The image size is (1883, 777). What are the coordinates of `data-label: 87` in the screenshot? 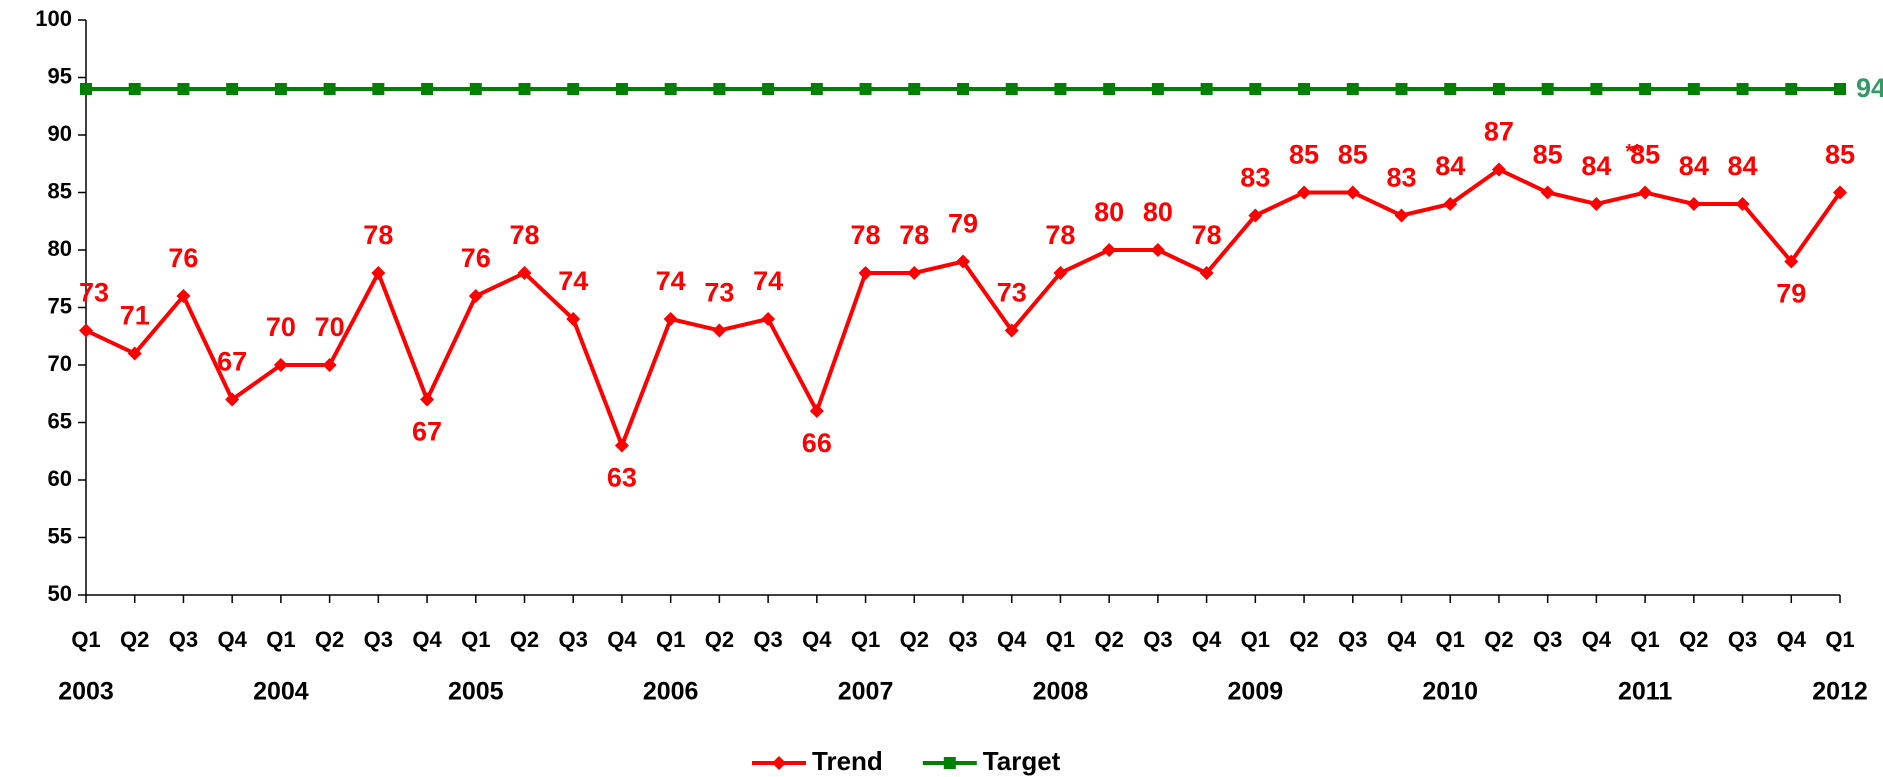 It's located at (1499, 132).